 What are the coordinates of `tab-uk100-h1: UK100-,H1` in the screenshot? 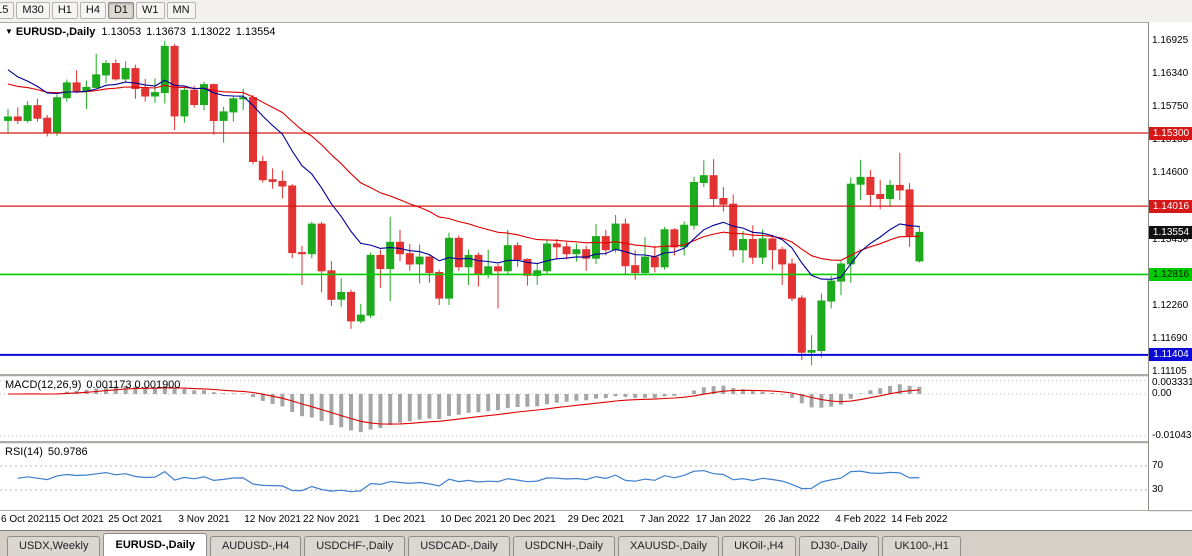 It's located at (921, 546).